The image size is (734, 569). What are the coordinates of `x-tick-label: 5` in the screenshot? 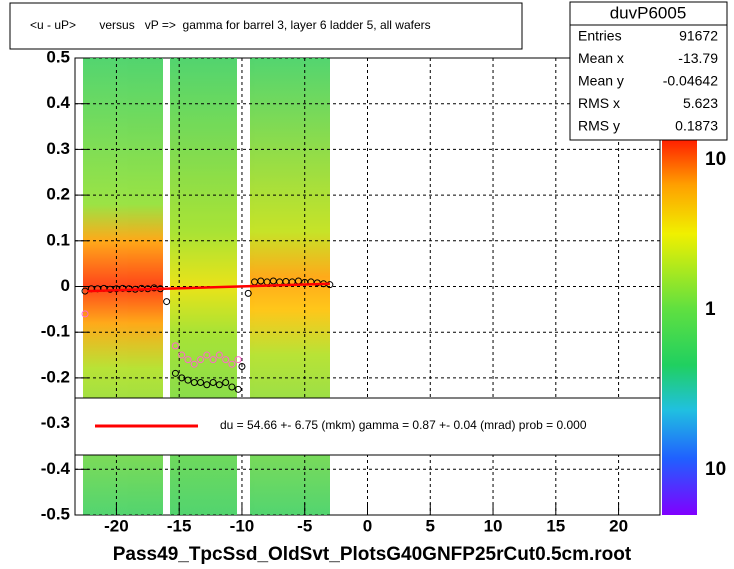 It's located at (430, 525).